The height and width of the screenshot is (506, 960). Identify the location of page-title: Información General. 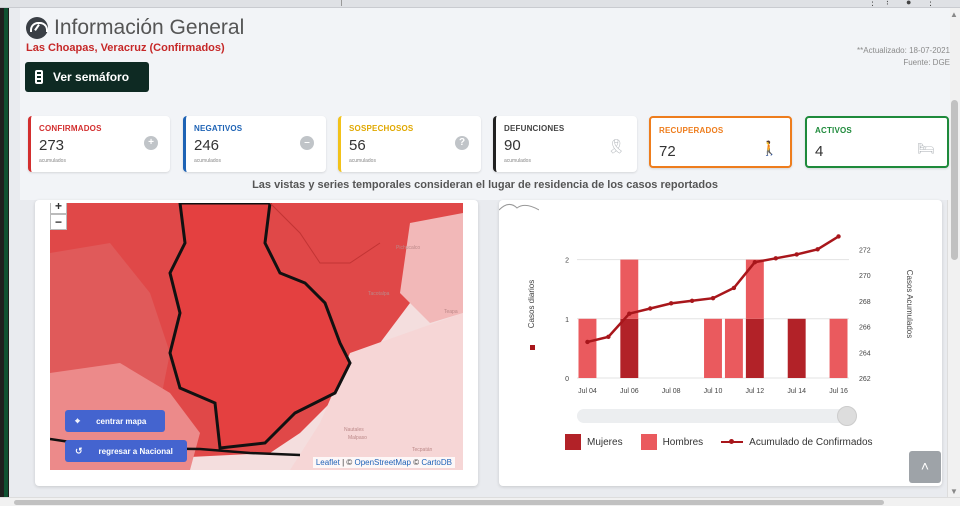
(149, 27).